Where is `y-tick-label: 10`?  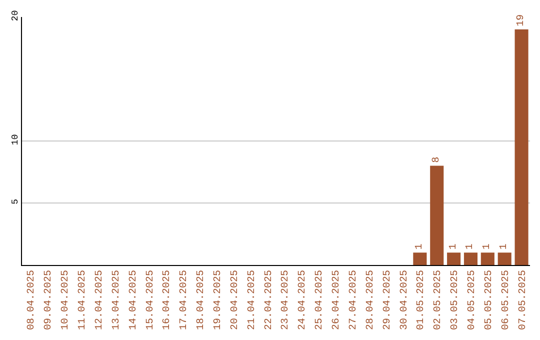 y-tick-label: 10 is located at coordinates (15, 140).